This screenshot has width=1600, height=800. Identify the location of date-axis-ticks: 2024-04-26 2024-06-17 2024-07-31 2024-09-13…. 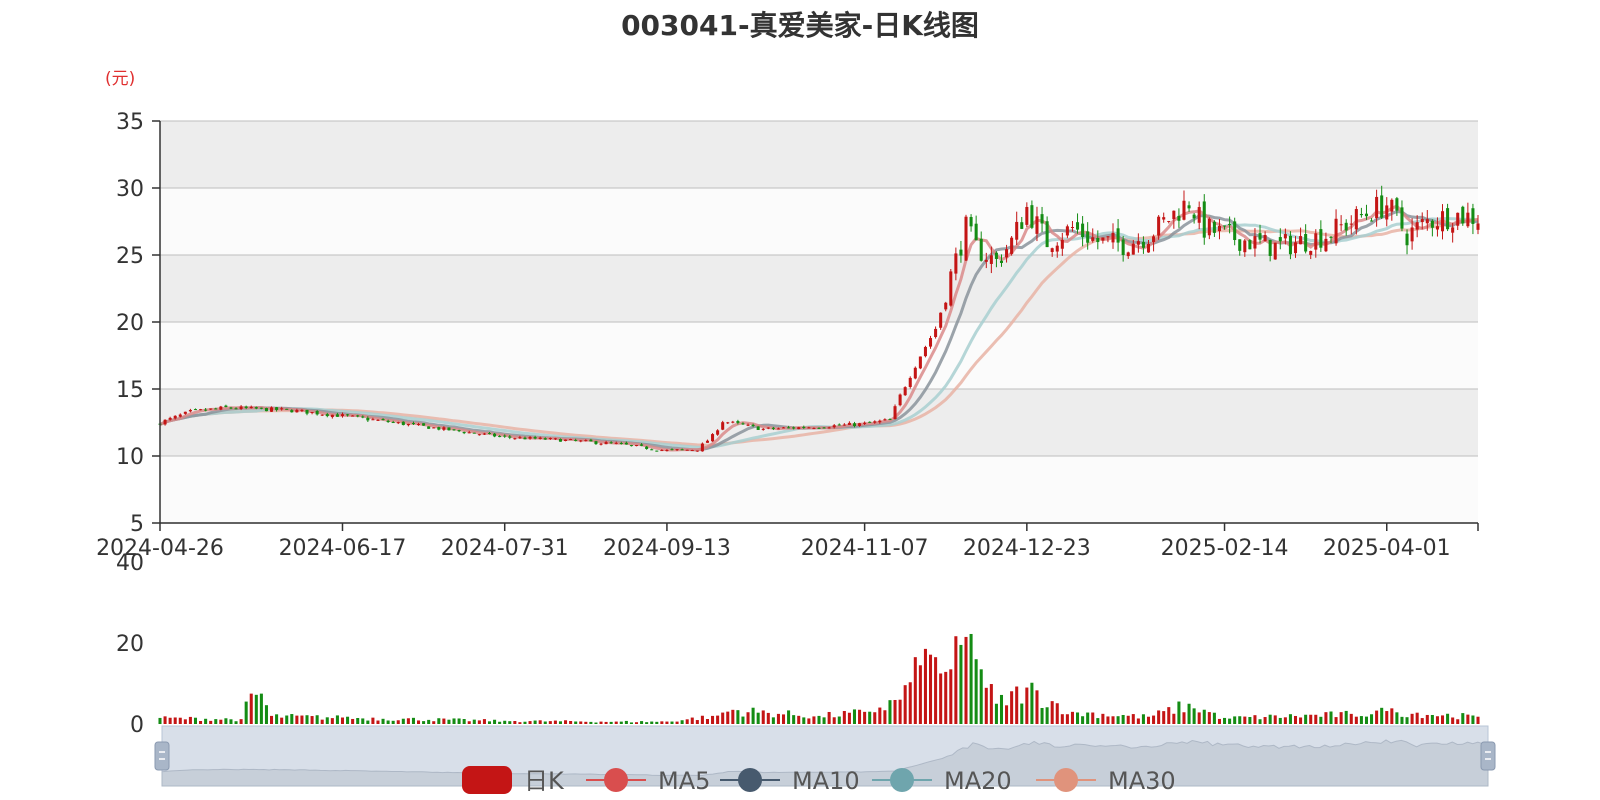
(787, 542).